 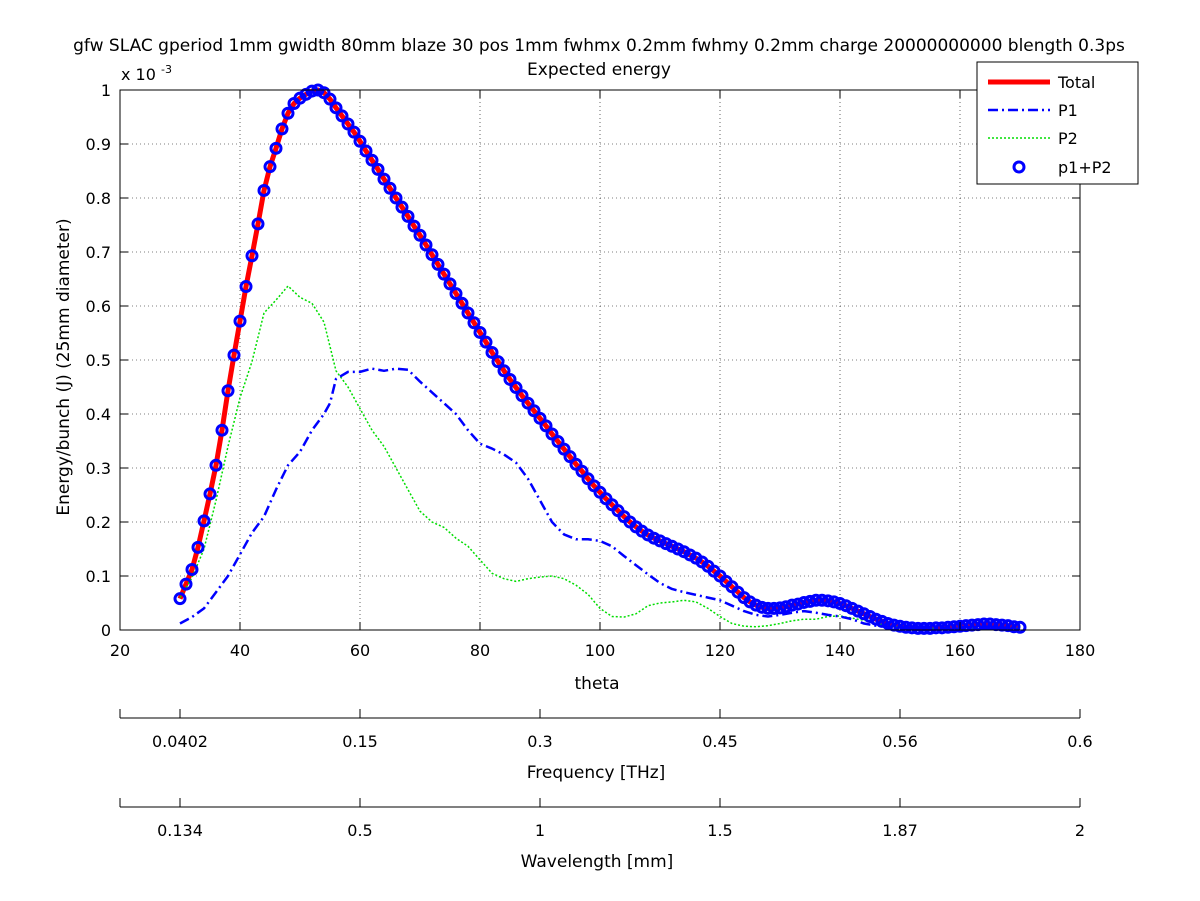 I want to click on secondary-tick-label: 1.87, so click(x=900, y=830).